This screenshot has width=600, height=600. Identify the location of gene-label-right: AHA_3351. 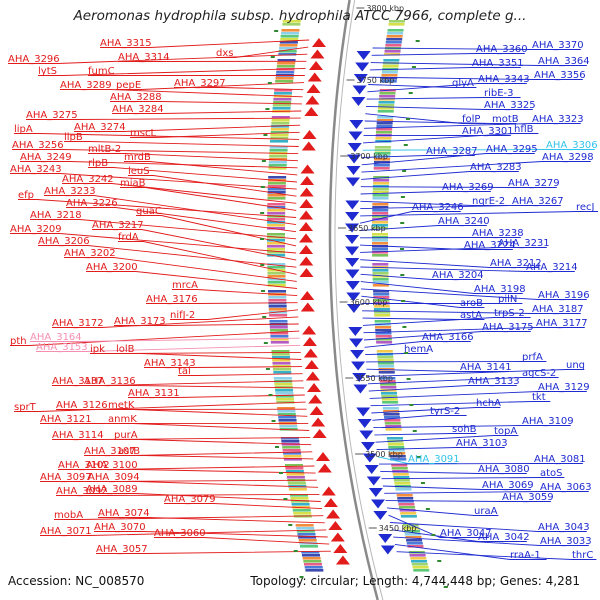
(498, 63).